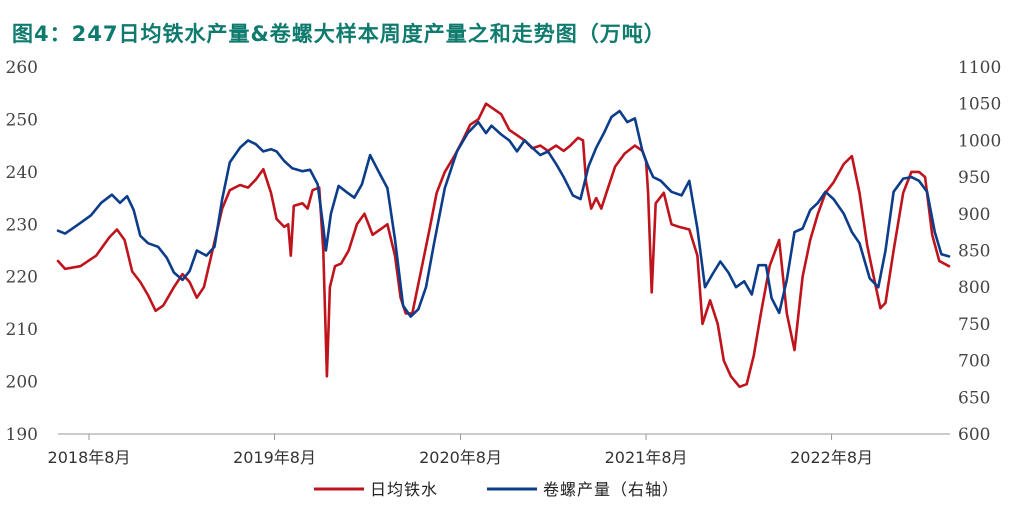 This screenshot has height=521, width=1024. What do you see at coordinates (979, 141) in the screenshot?
I see `y-right-tick-label: 1000` at bounding box center [979, 141].